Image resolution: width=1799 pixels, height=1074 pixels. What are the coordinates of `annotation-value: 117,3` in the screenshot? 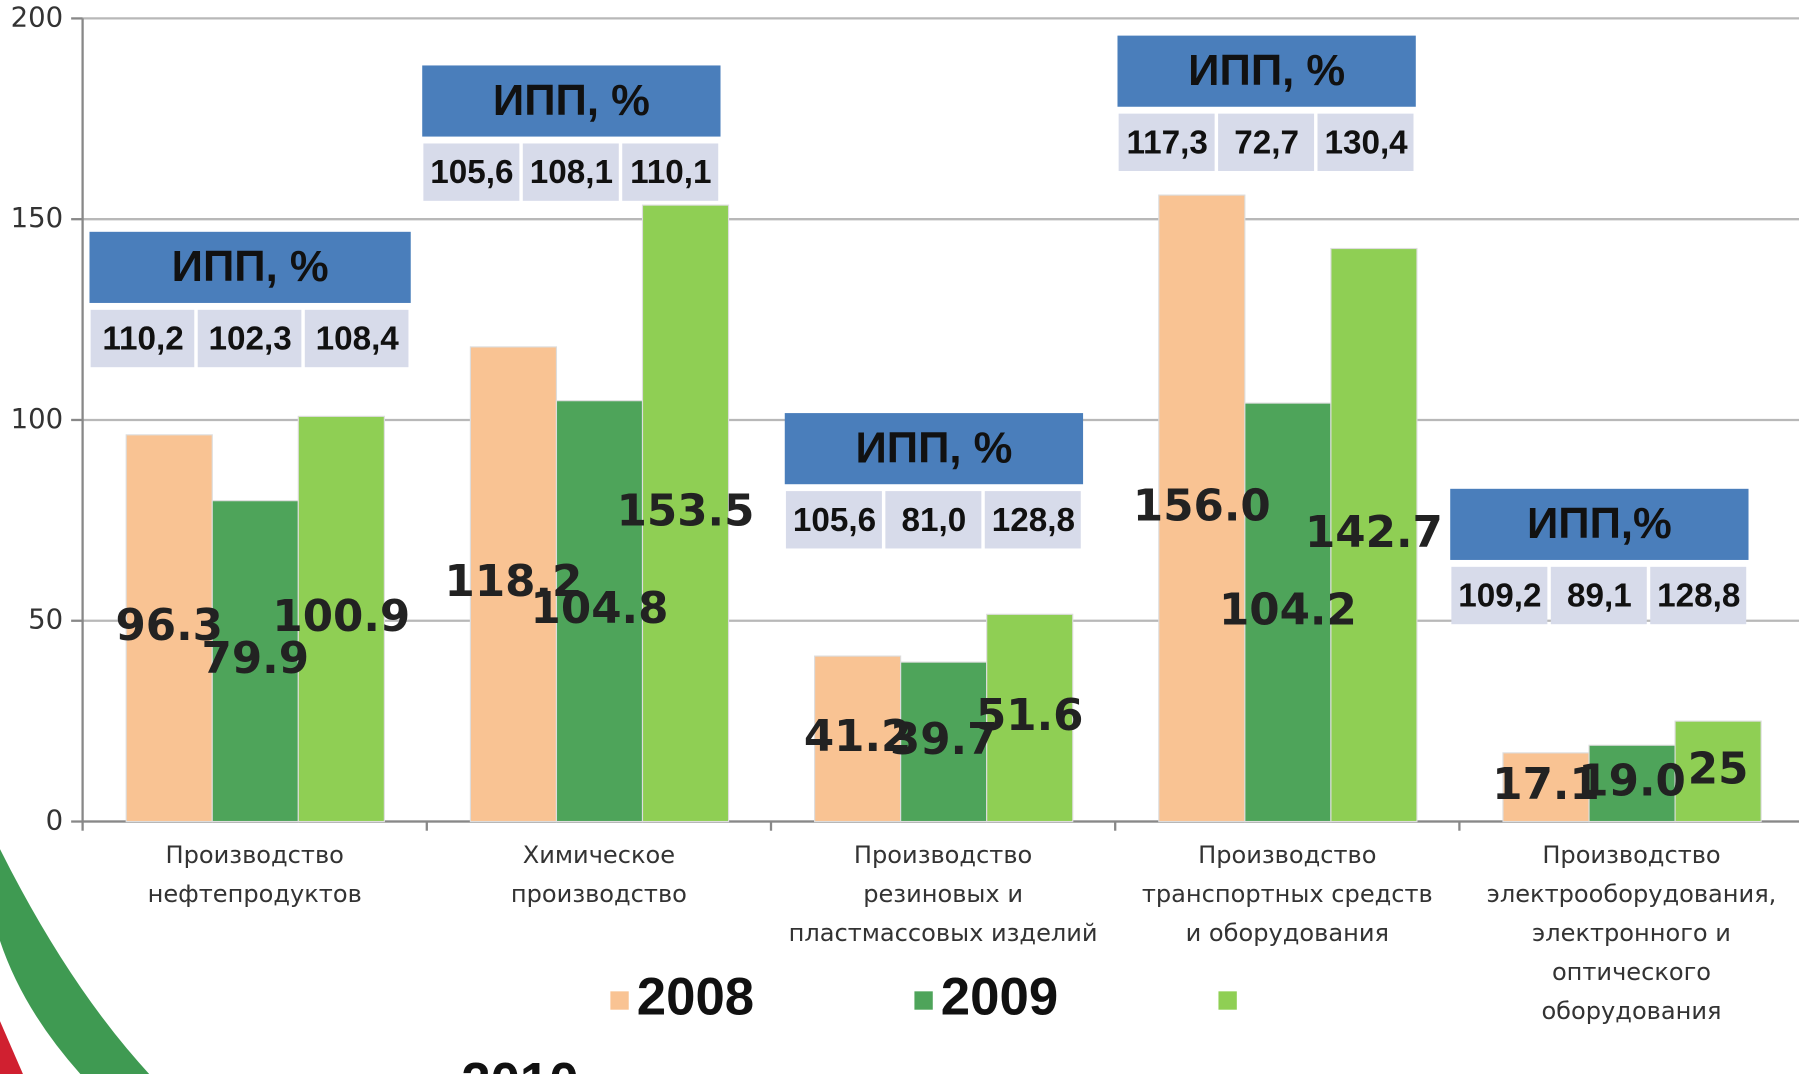 It's located at (1166, 142).